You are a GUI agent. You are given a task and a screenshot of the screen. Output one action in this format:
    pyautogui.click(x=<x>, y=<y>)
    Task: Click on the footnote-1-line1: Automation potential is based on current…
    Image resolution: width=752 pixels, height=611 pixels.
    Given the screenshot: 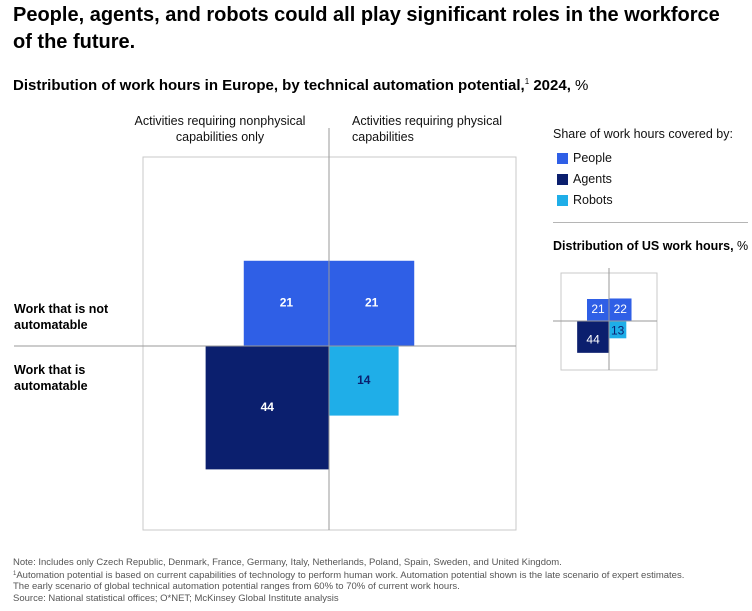 What is the action you would take?
    pyautogui.click(x=350, y=575)
    